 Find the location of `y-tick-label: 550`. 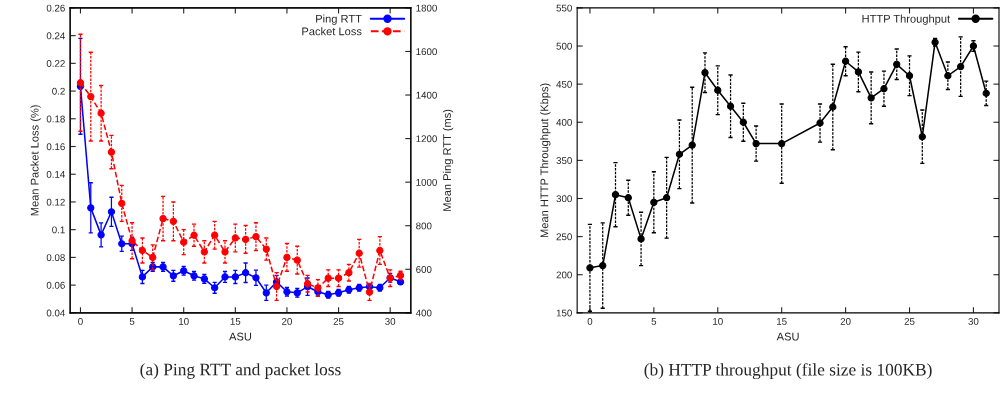

y-tick-label: 550 is located at coordinates (564, 8).